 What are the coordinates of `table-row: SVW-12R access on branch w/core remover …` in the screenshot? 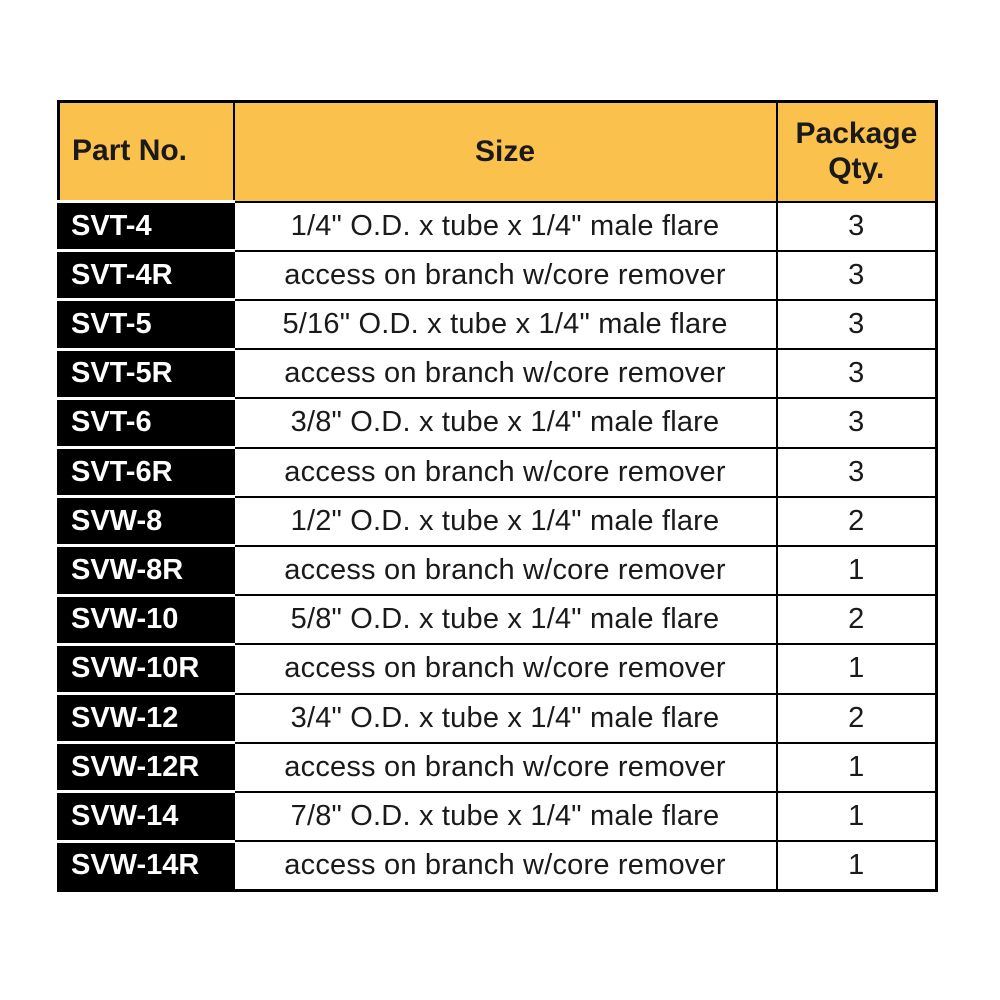 It's located at (497, 767).